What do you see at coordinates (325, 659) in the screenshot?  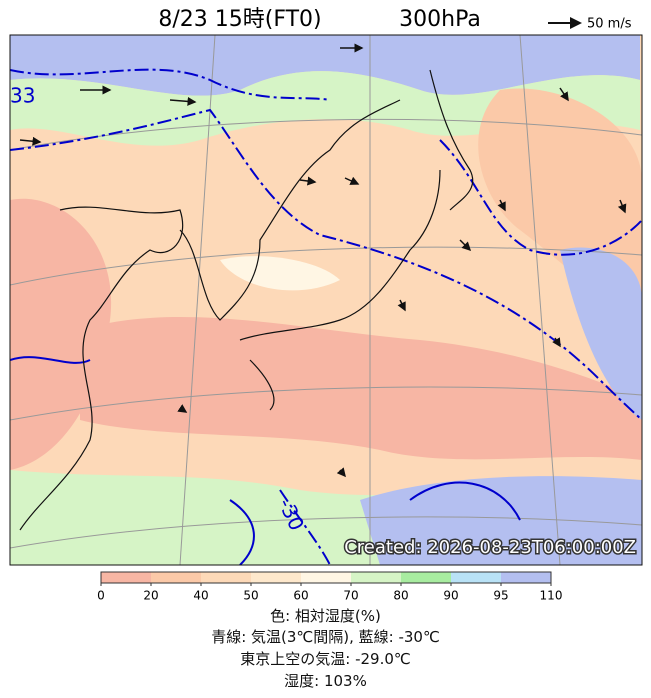 I see `caption-line: 東京上空の気温: -29.0℃` at bounding box center [325, 659].